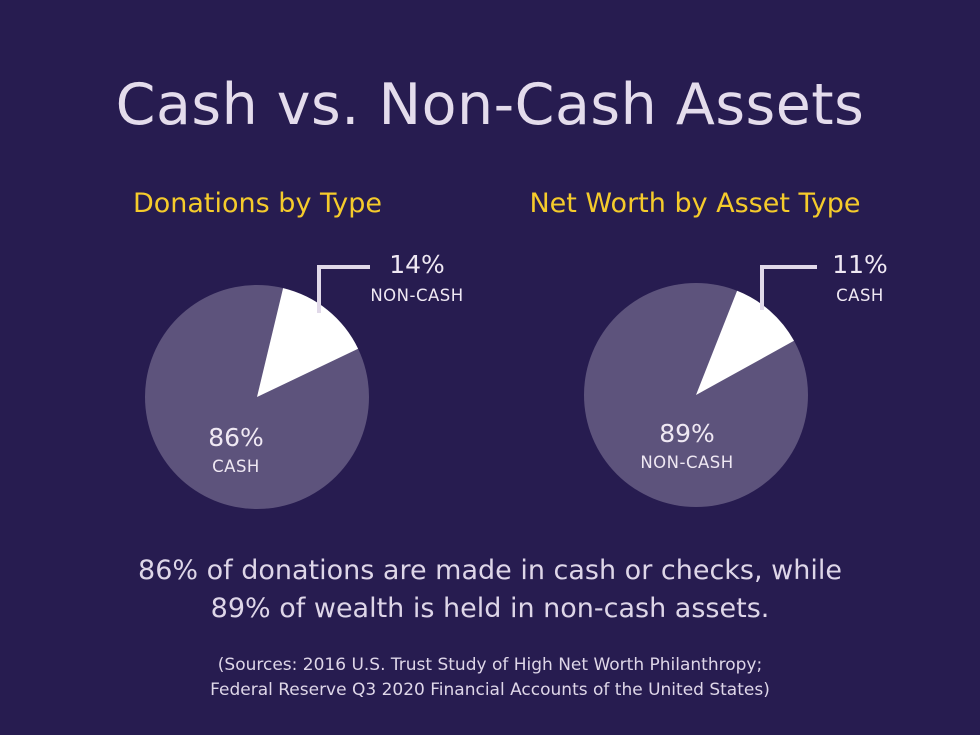  What do you see at coordinates (257, 203) in the screenshot?
I see `chart-title-donations: Donations by Type` at bounding box center [257, 203].